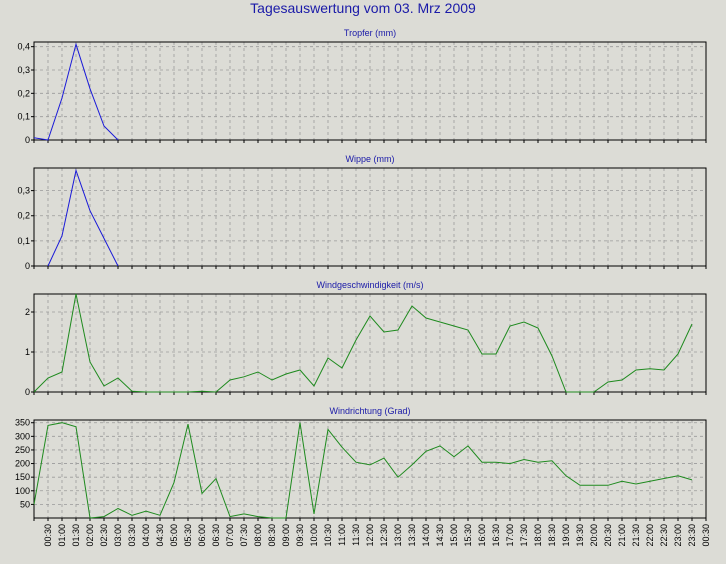 Image resolution: width=726 pixels, height=564 pixels. Describe the element at coordinates (27, 352) in the screenshot. I see `y-tick-label: 1` at that location.